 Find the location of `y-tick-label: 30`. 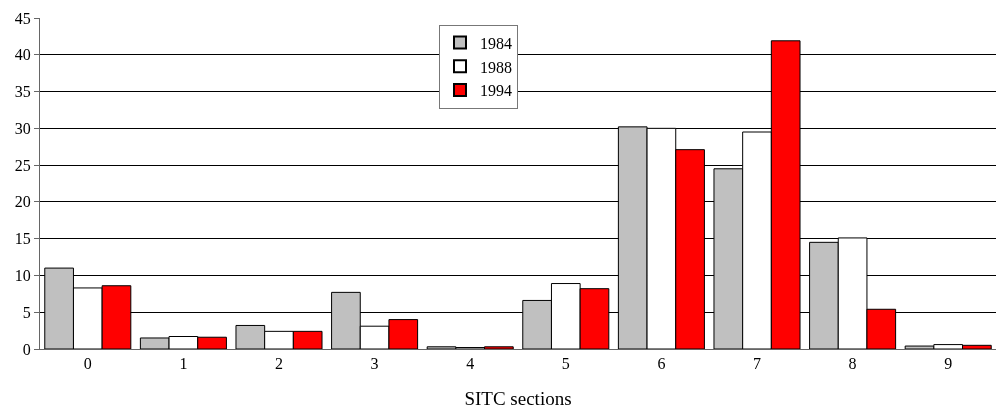

y-tick-label: 30 is located at coordinates (22, 128).